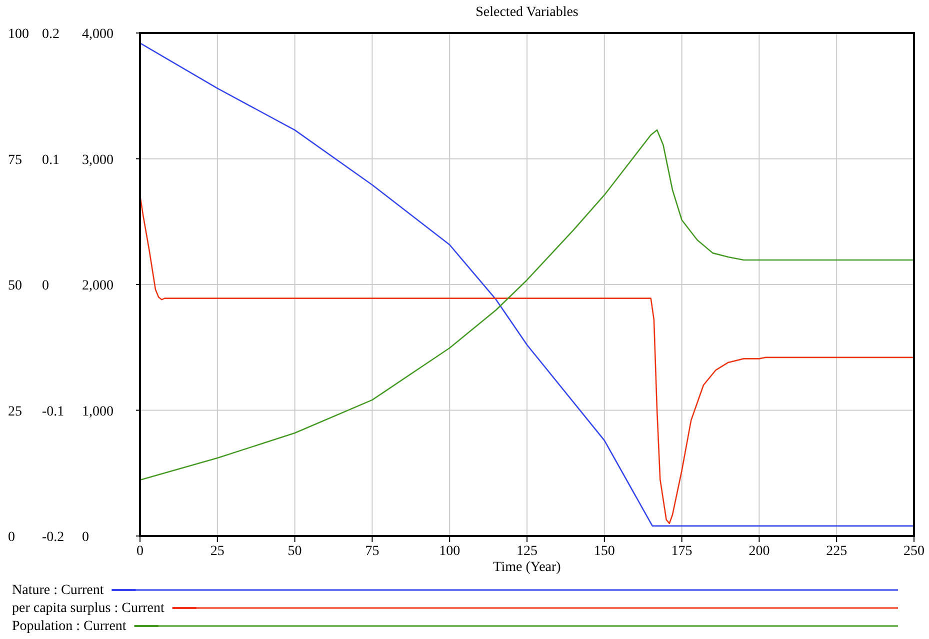  Describe the element at coordinates (53, 412) in the screenshot. I see `y2-tick-label: -0.1` at that location.